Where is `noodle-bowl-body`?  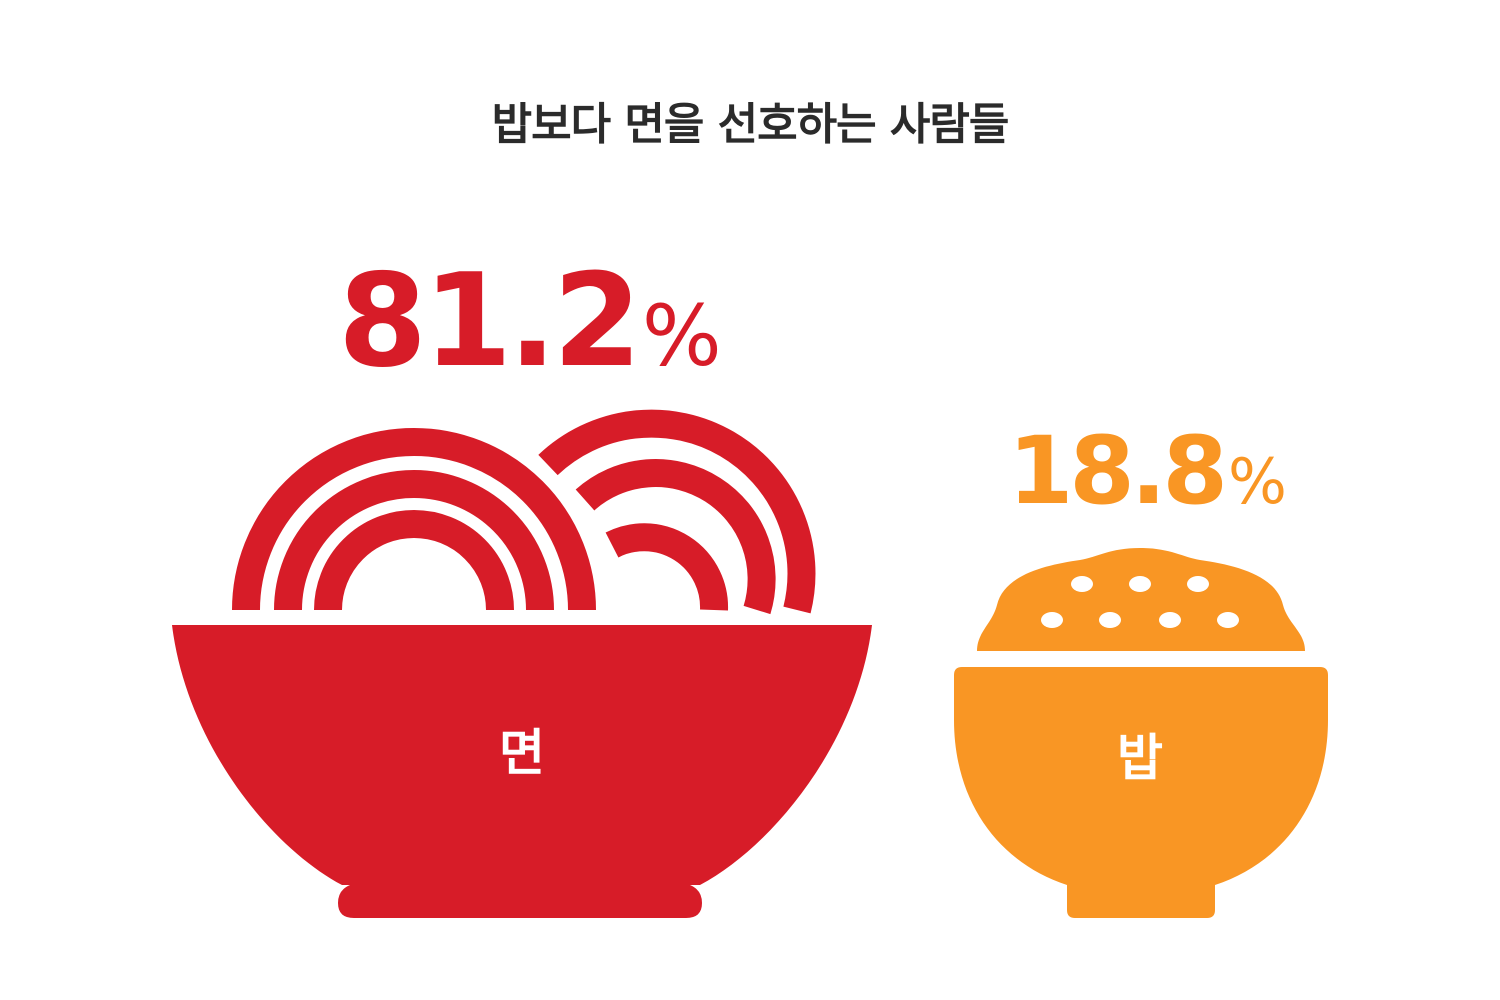
noodle-bowl-body is located at coordinates (522, 771).